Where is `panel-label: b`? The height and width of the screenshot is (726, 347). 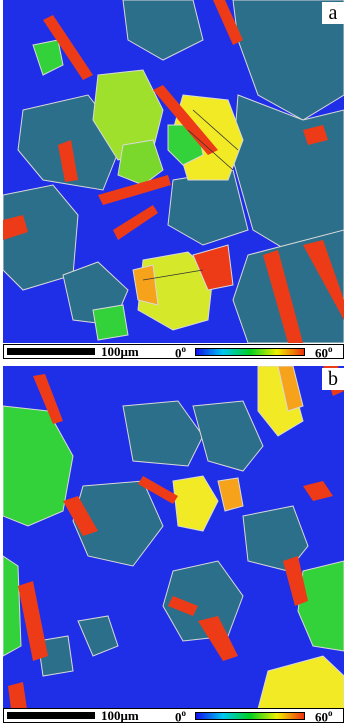
panel-label: b is located at coordinates (333, 379).